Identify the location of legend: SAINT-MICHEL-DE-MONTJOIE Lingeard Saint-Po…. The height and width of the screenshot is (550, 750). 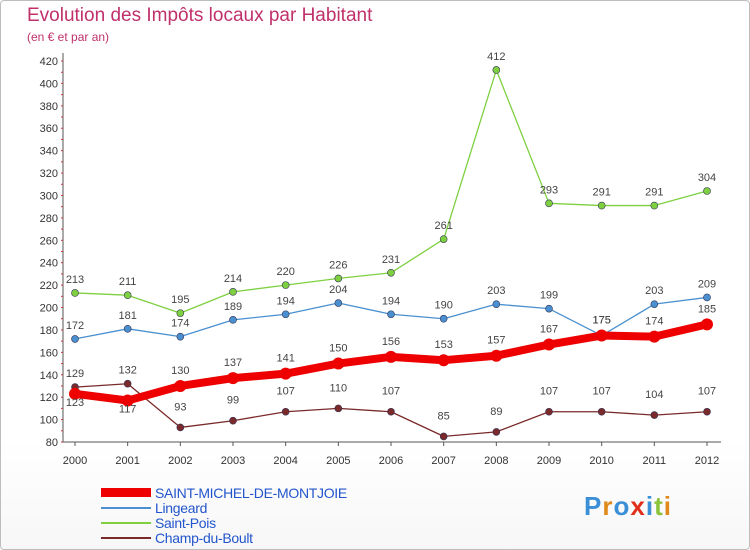
(224, 515).